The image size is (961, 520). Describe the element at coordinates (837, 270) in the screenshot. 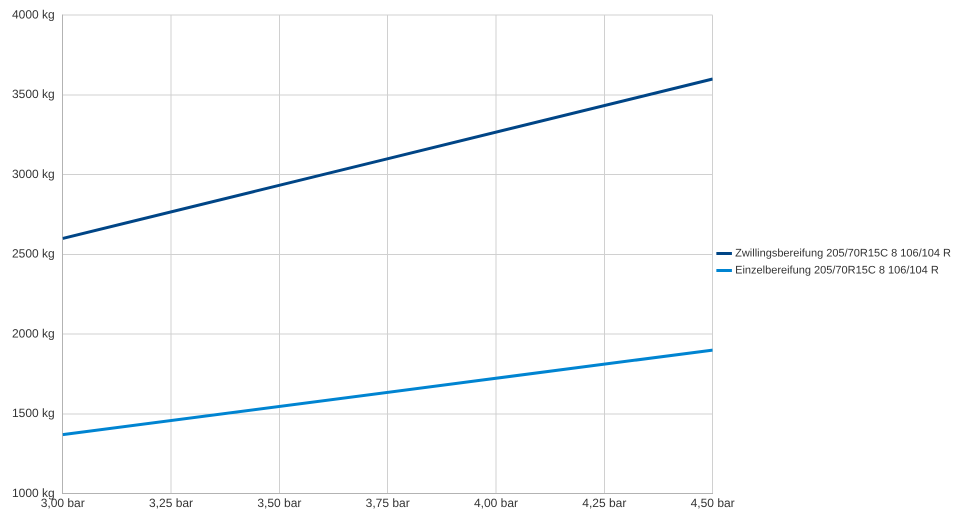

I see `legend-label: Einzelbereifung 205/70R15C 8 106/104 R` at that location.